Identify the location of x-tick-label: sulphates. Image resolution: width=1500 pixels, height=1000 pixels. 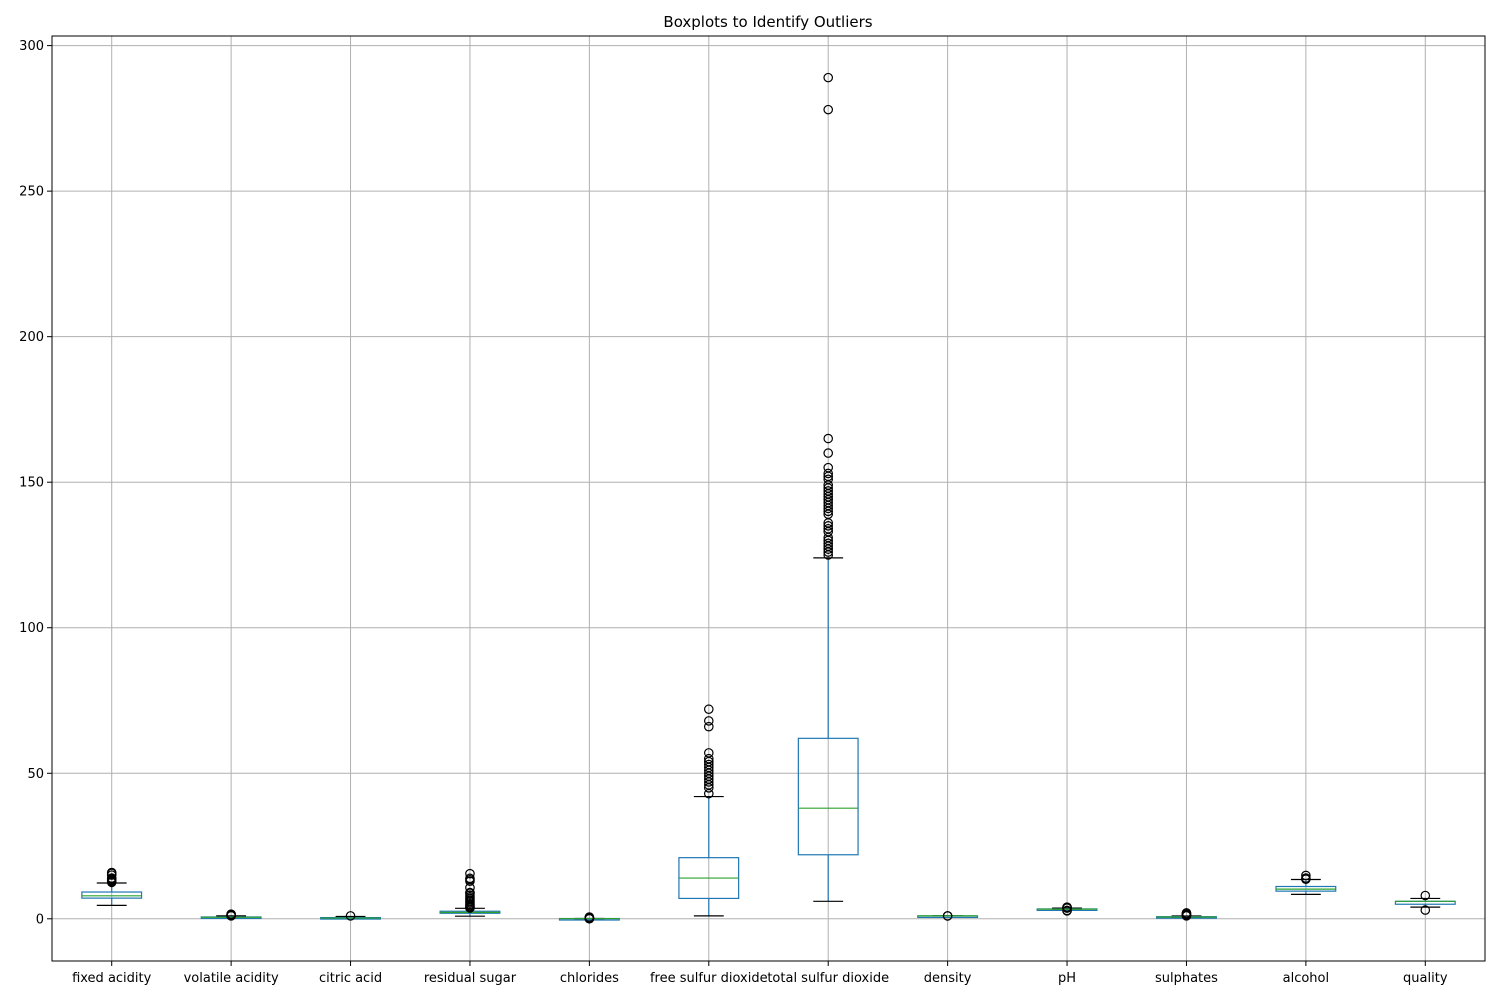
(1186, 978).